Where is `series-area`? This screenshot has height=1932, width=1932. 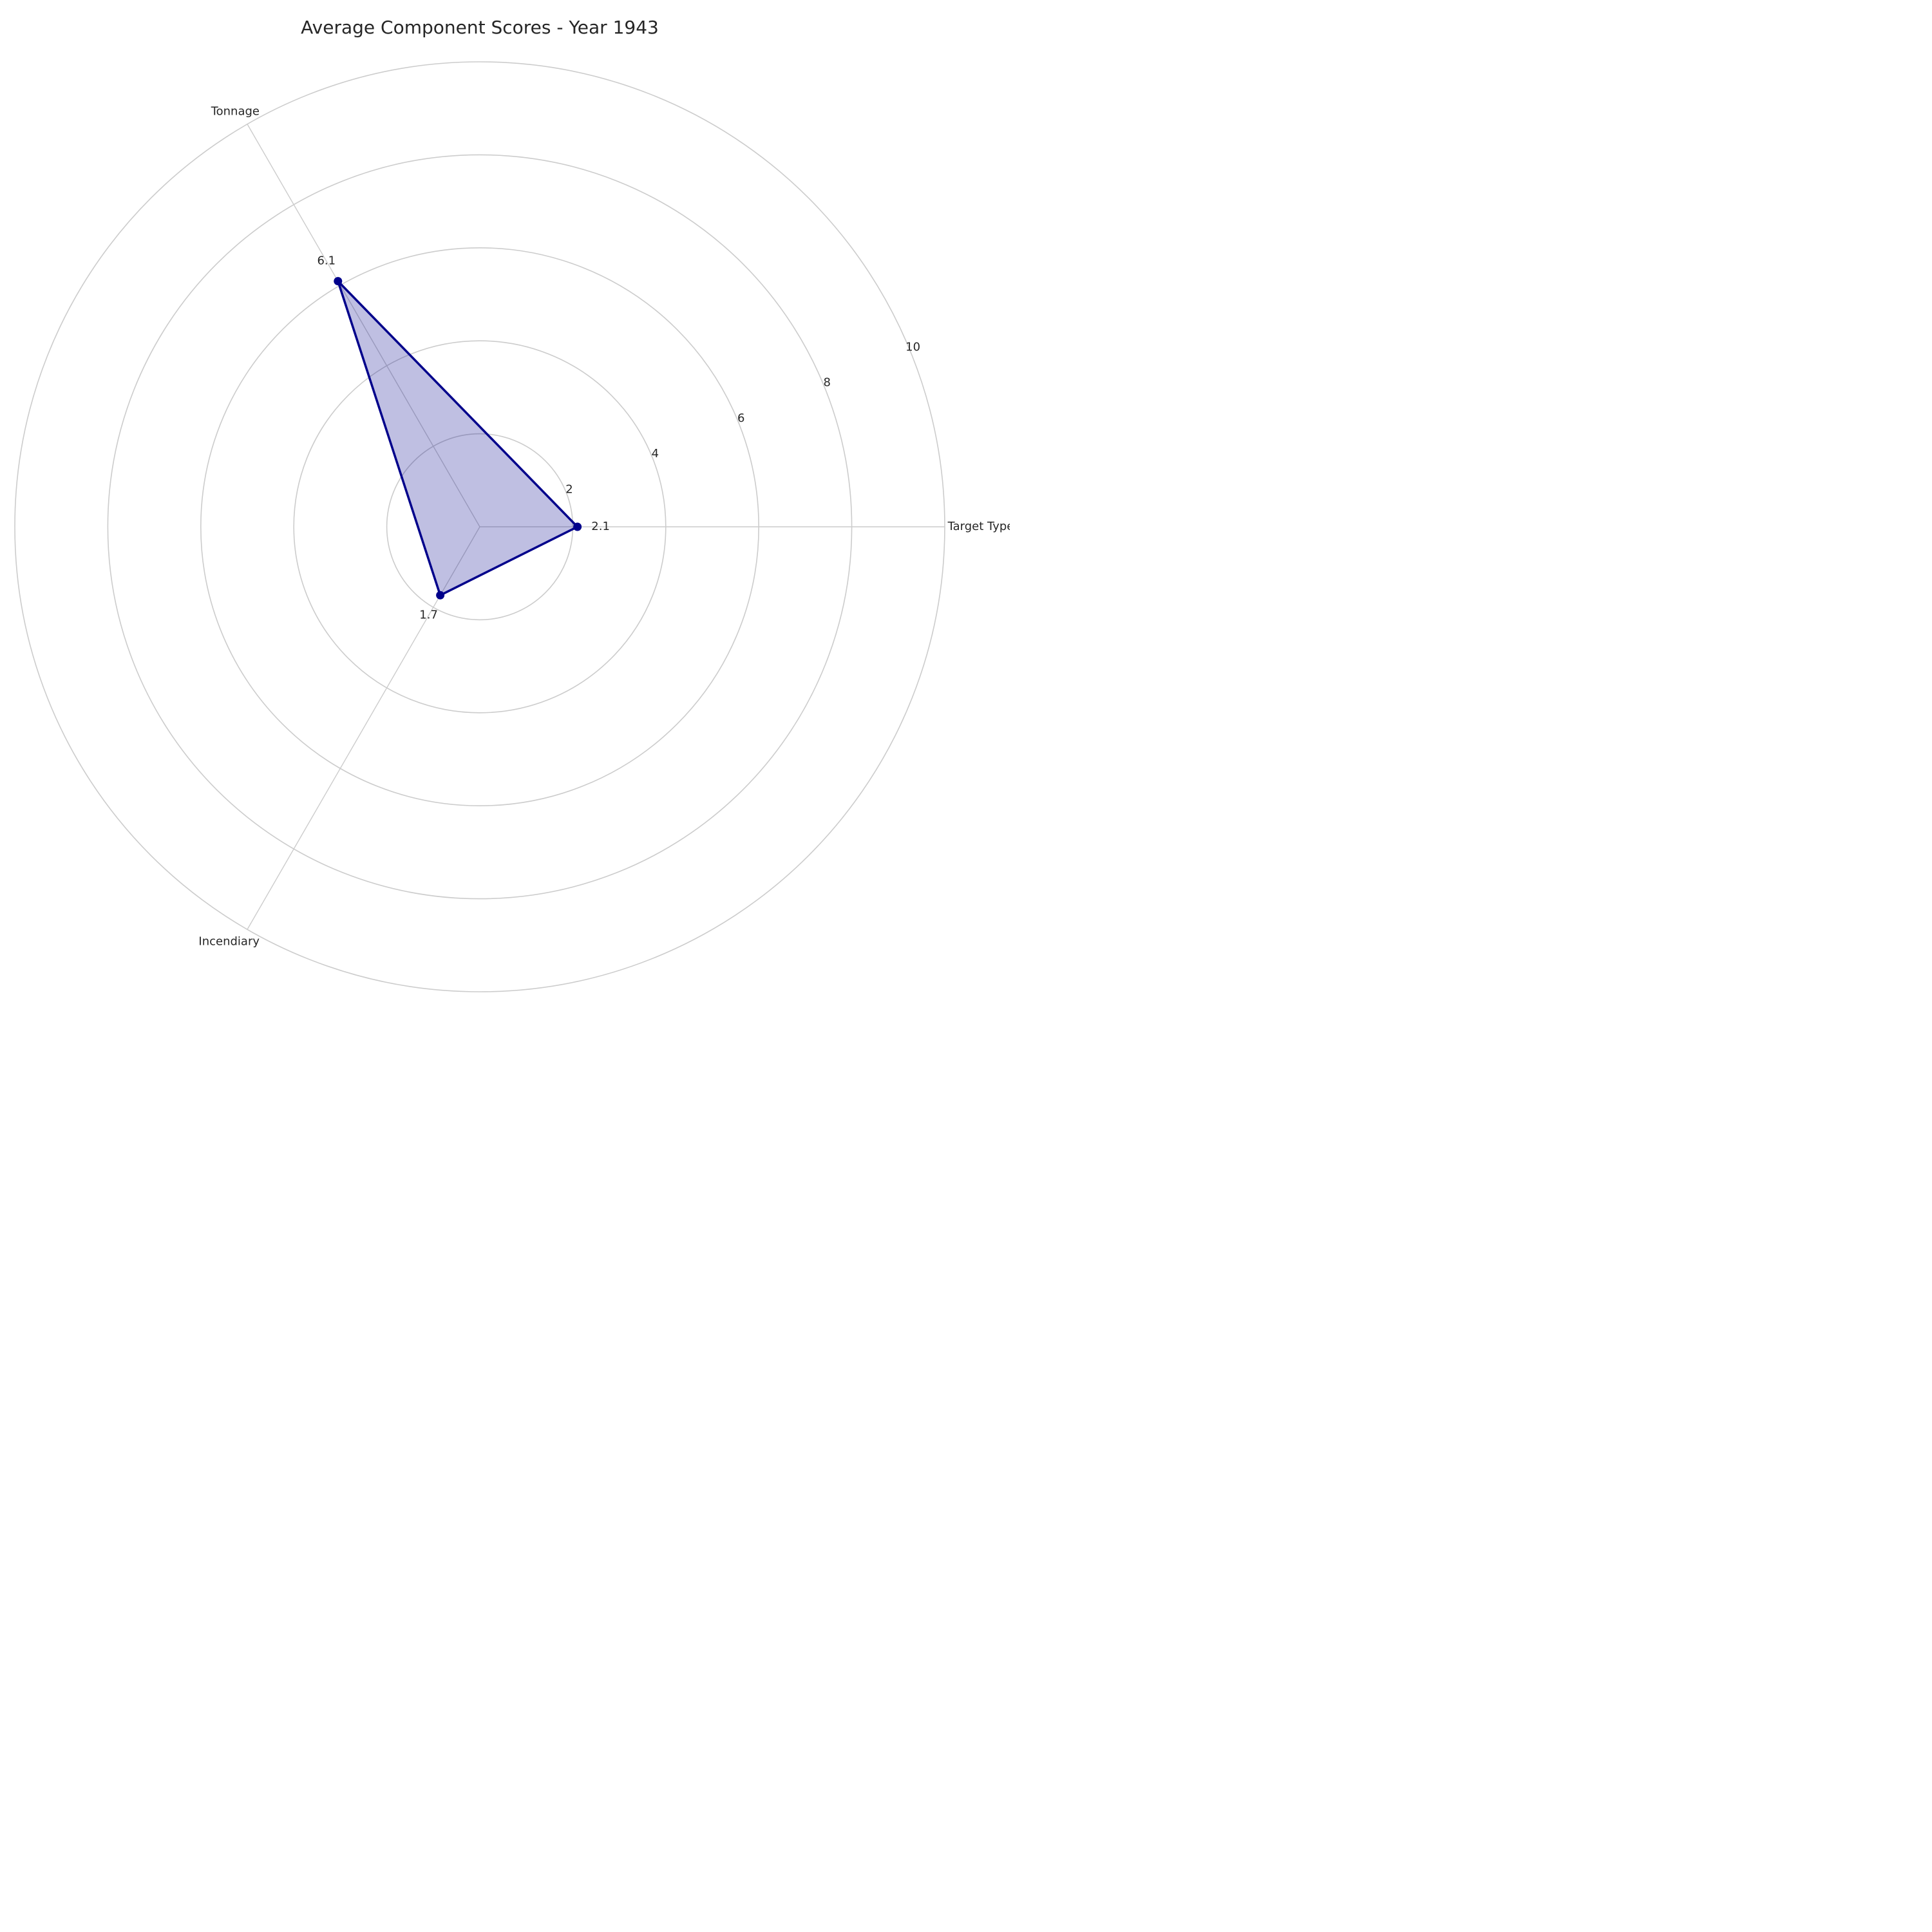 series-area is located at coordinates (458, 438).